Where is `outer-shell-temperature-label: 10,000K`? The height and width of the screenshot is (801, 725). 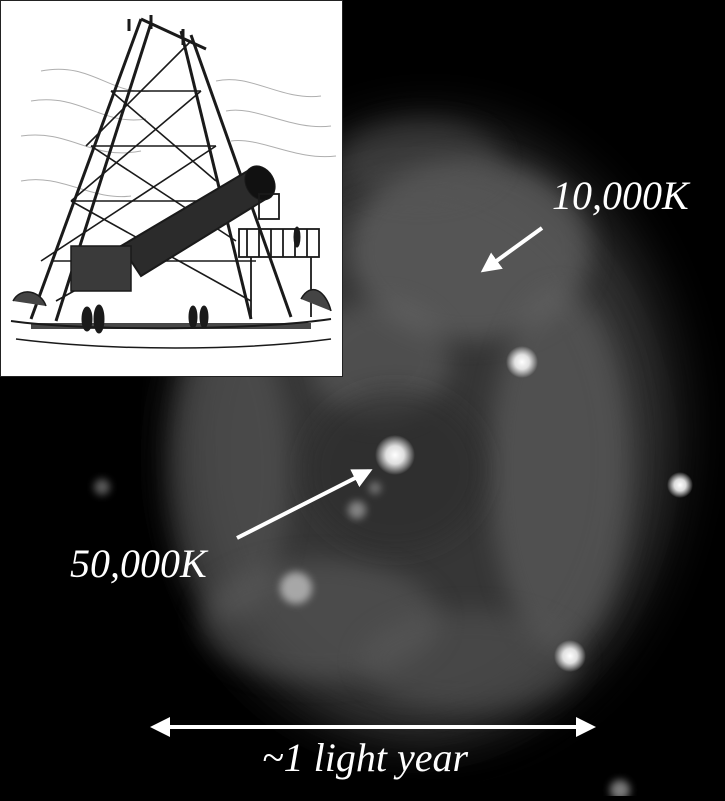 outer-shell-temperature-label: 10,000K is located at coordinates (620, 195).